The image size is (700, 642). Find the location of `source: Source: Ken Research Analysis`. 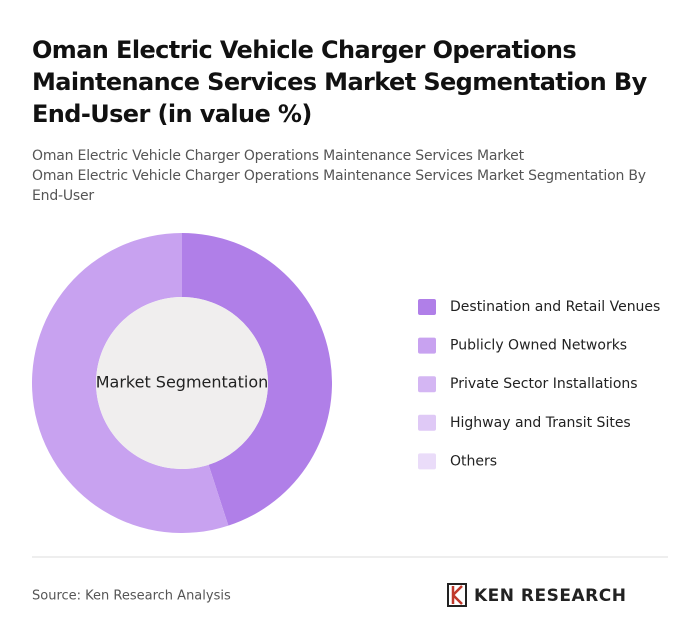

source: Source: Ken Research Analysis is located at coordinates (131, 596).